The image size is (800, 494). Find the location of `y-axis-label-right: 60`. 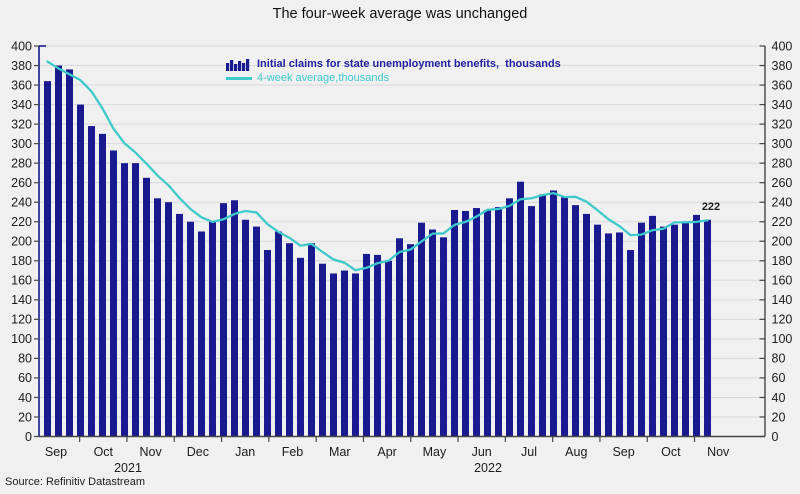

y-axis-label-right: 60 is located at coordinates (779, 378).